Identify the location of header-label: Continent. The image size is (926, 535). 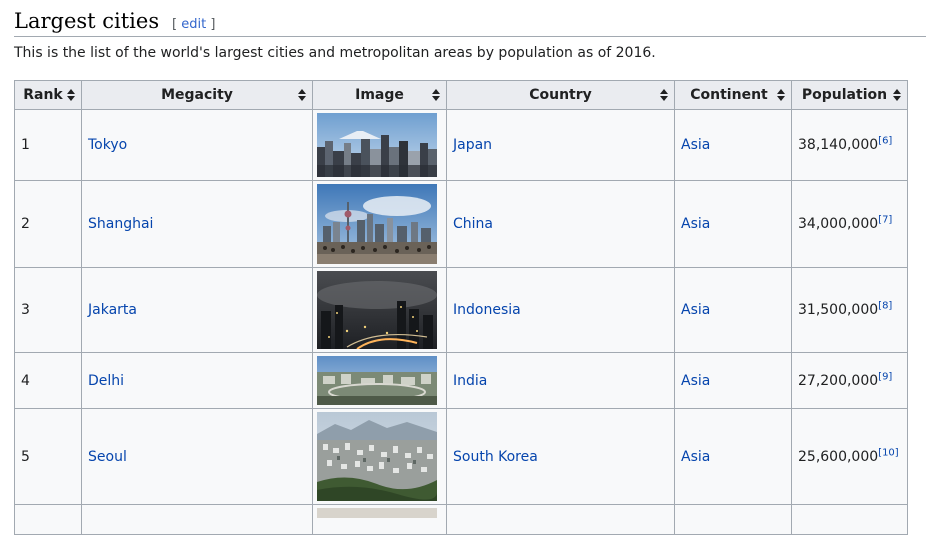
(729, 95).